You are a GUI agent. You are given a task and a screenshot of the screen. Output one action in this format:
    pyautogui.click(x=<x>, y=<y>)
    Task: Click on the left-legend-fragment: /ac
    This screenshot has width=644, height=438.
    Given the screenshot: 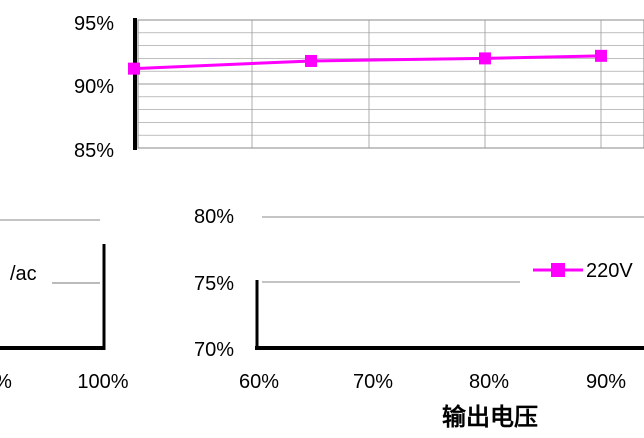 What is the action you would take?
    pyautogui.click(x=23, y=274)
    